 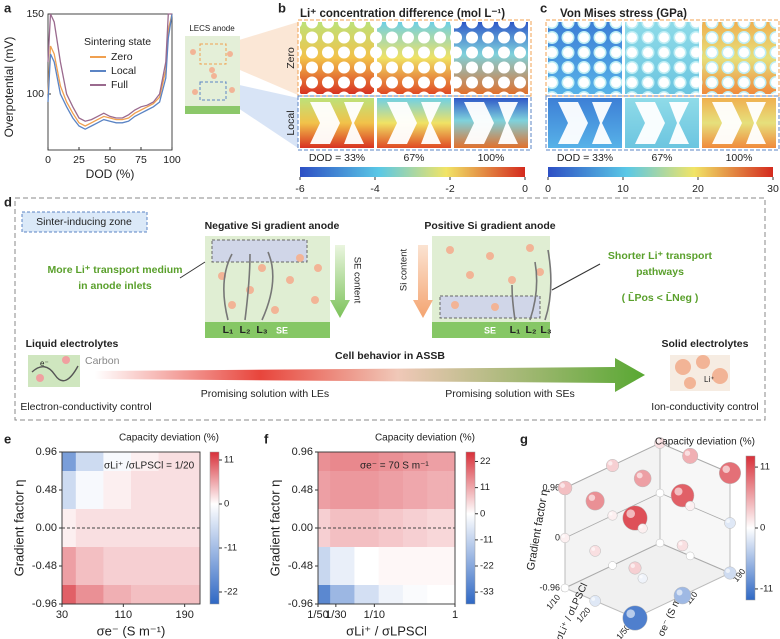 I want to click on x-tick-label: 1, so click(x=455, y=615).